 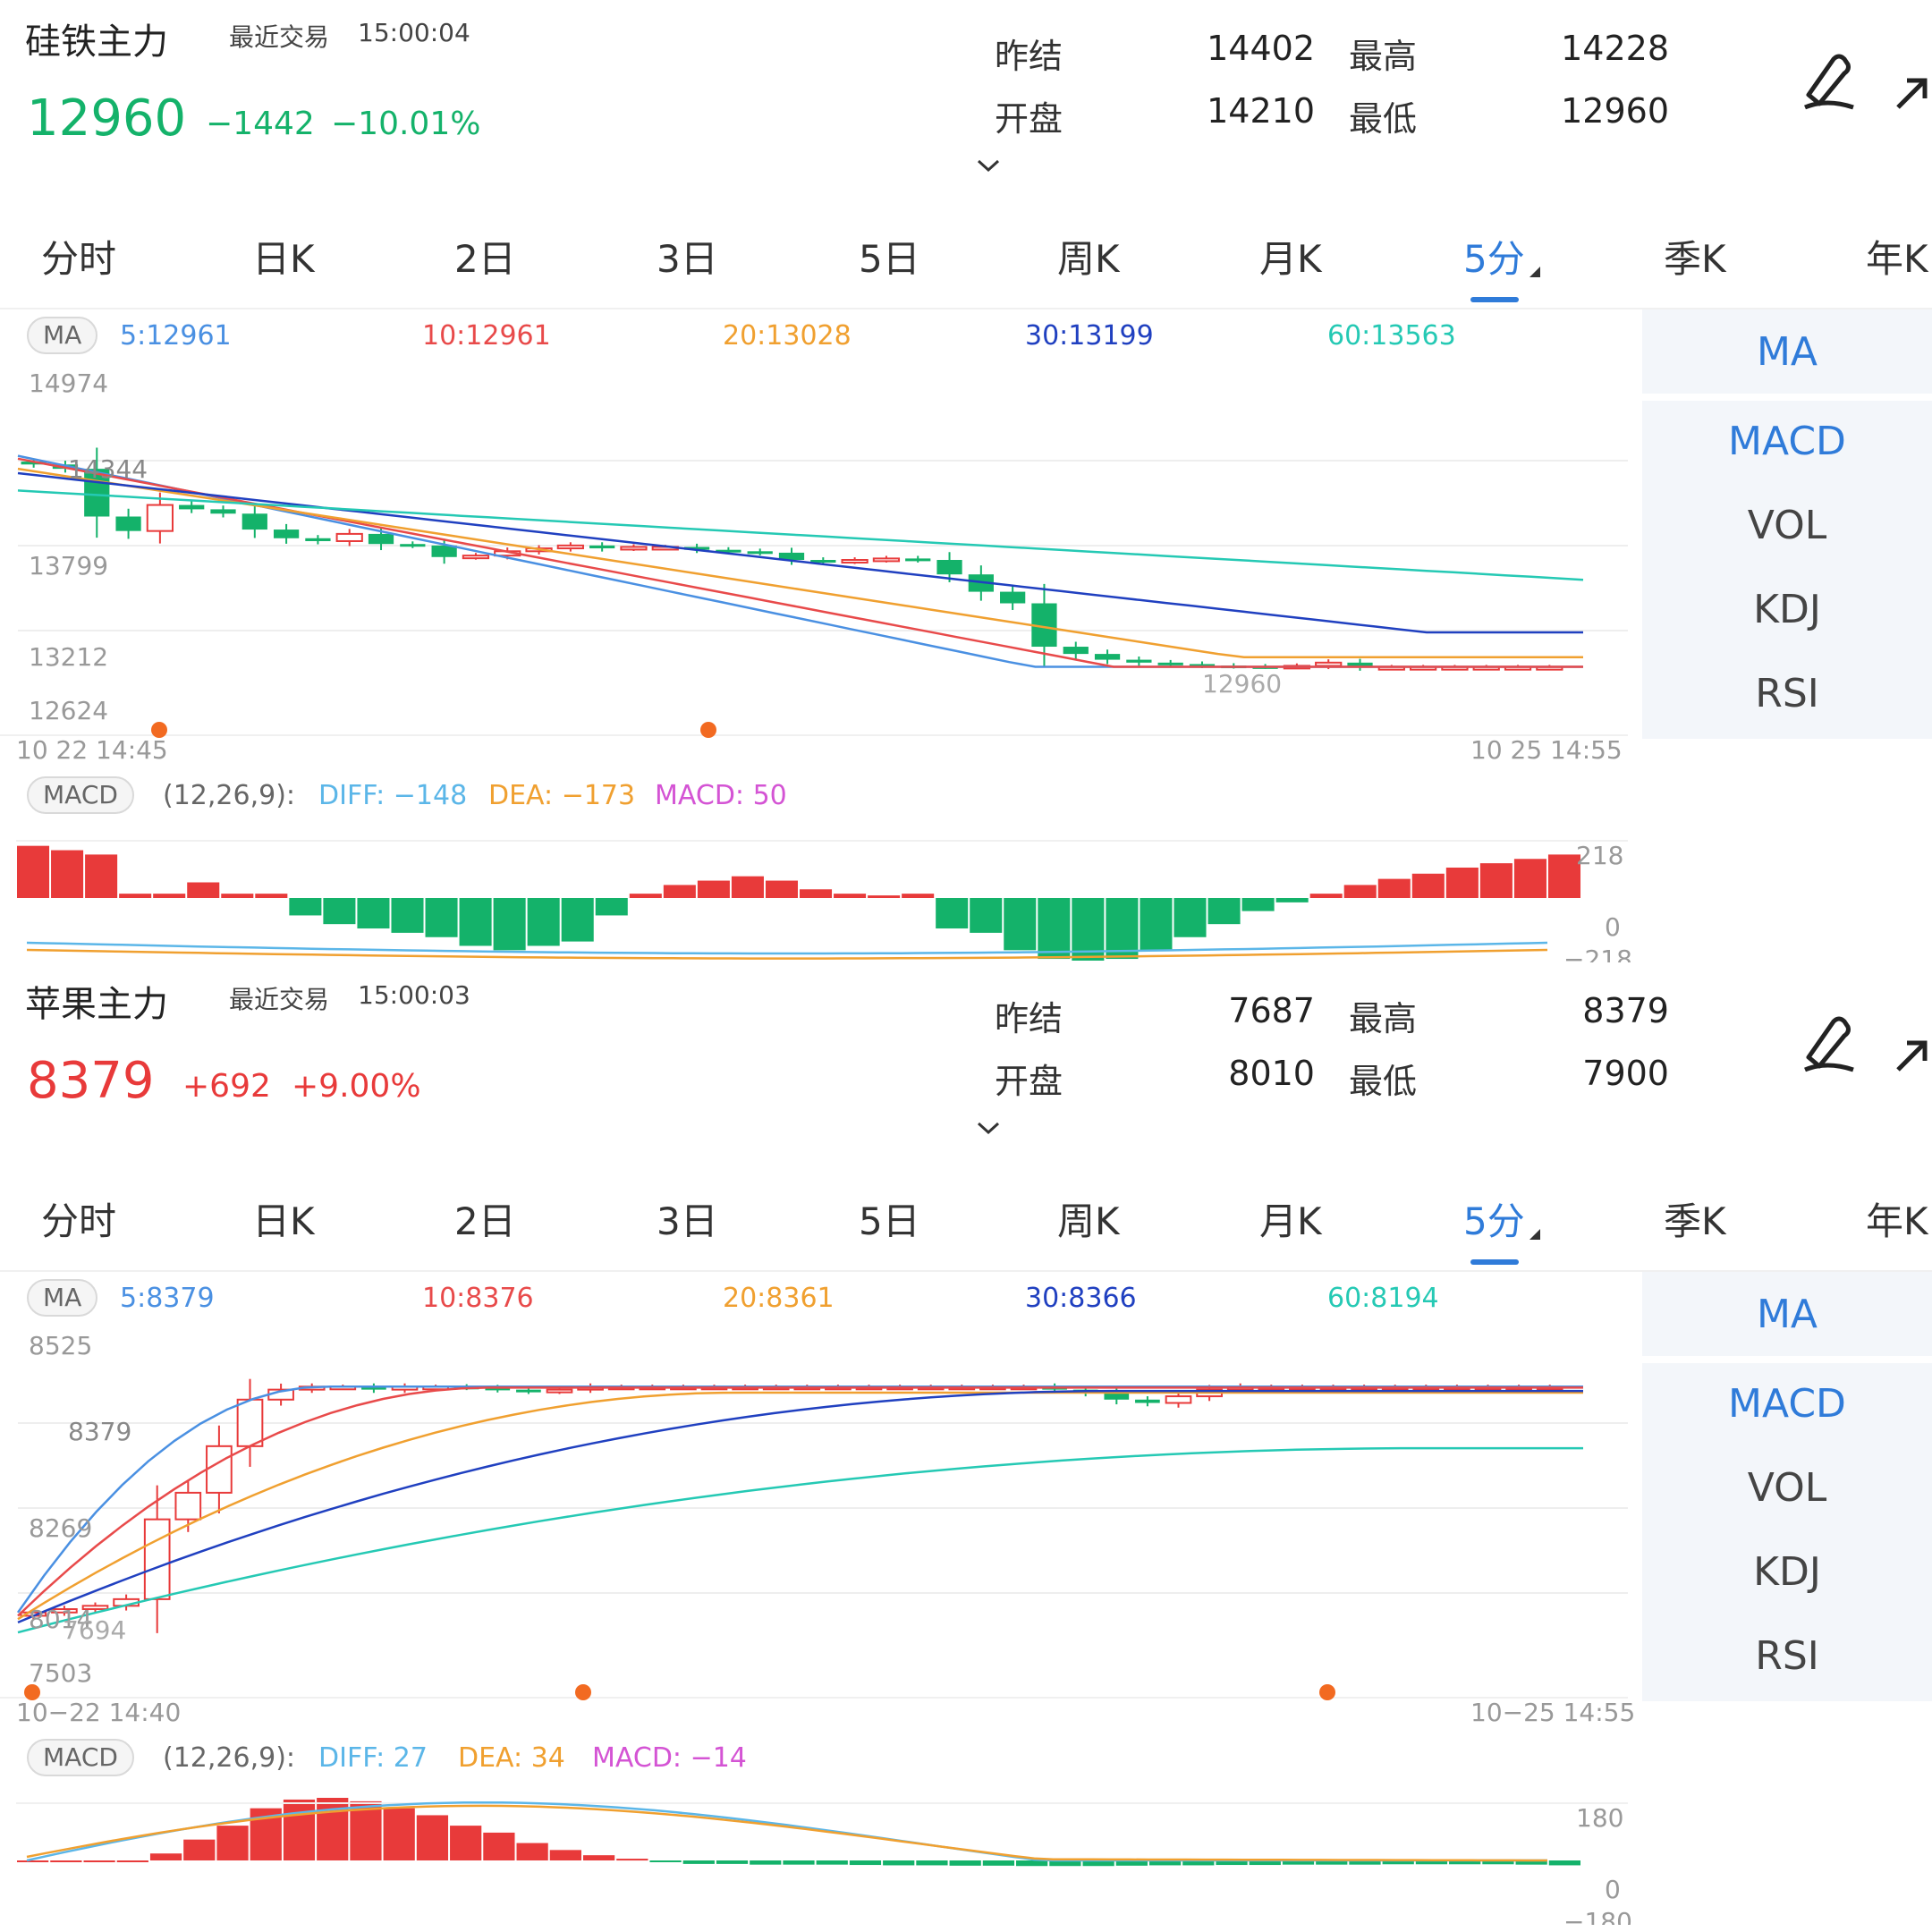 What do you see at coordinates (92, 750) in the screenshot?
I see `x-axis-start: 10 22 14:45` at bounding box center [92, 750].